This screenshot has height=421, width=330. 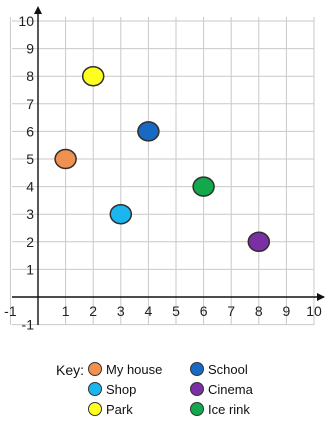 What do you see at coordinates (134, 369) in the screenshot?
I see `key-item-label: My house` at bounding box center [134, 369].